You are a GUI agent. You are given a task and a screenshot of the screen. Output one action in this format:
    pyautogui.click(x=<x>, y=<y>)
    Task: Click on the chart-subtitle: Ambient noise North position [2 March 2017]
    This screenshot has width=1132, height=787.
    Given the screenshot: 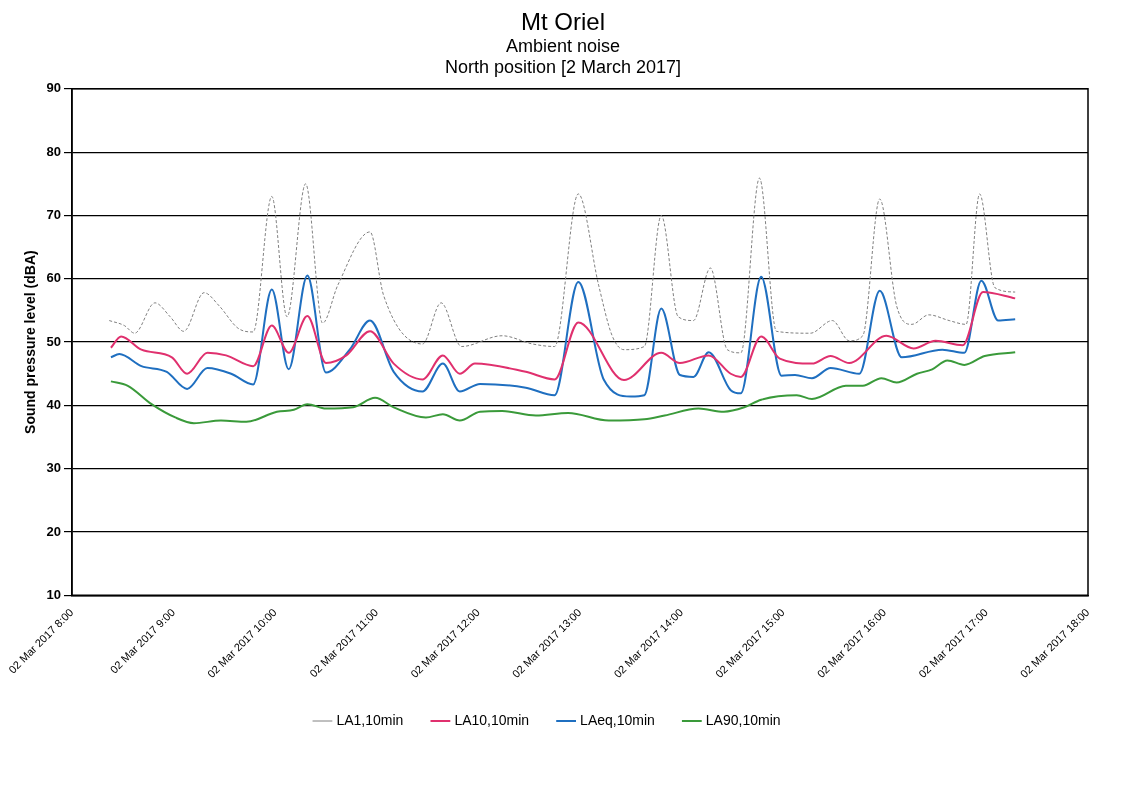 What is the action you would take?
    pyautogui.click(x=563, y=57)
    